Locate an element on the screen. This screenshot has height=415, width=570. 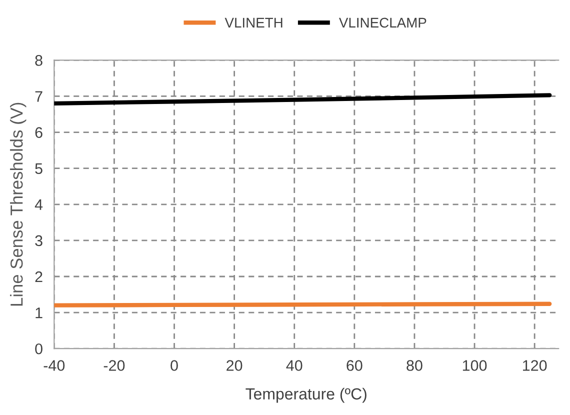
line-series is located at coordinates (303, 99).